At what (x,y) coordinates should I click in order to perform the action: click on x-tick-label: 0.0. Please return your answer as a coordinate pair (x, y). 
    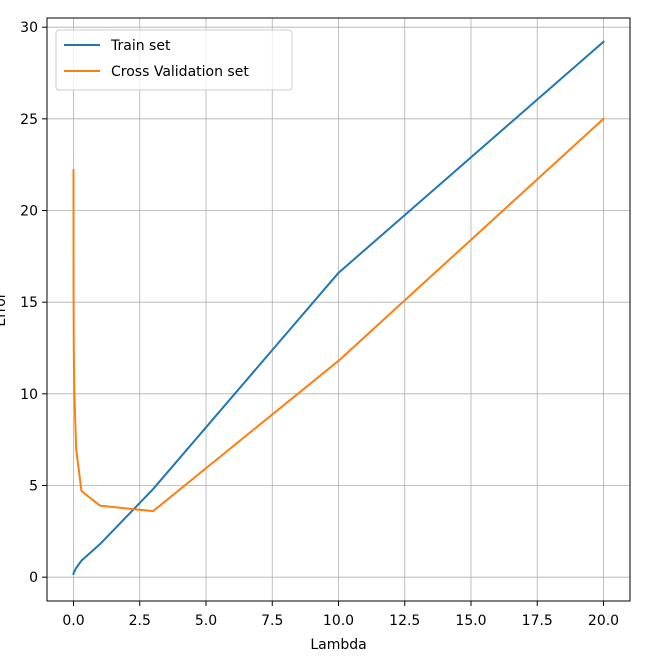
    Looking at the image, I should click on (73, 621).